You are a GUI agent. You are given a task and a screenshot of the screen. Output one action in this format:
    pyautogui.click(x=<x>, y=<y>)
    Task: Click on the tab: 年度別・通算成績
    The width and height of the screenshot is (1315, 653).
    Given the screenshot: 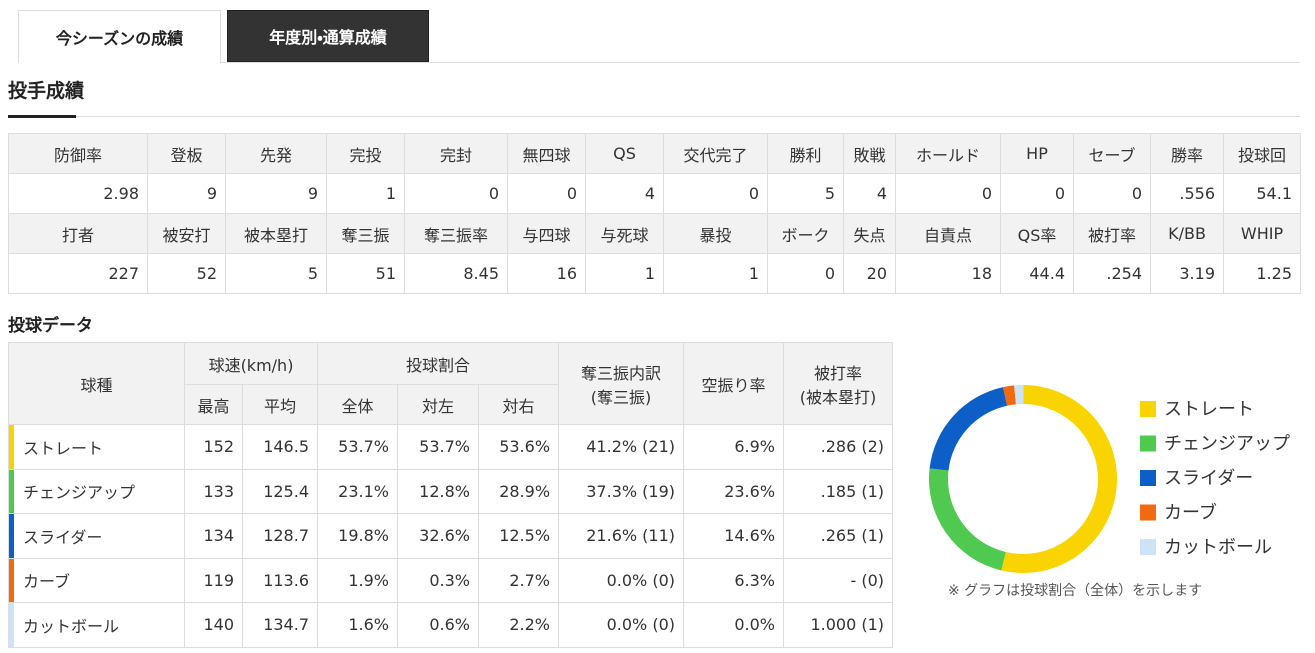 What is the action you would take?
    pyautogui.click(x=328, y=36)
    